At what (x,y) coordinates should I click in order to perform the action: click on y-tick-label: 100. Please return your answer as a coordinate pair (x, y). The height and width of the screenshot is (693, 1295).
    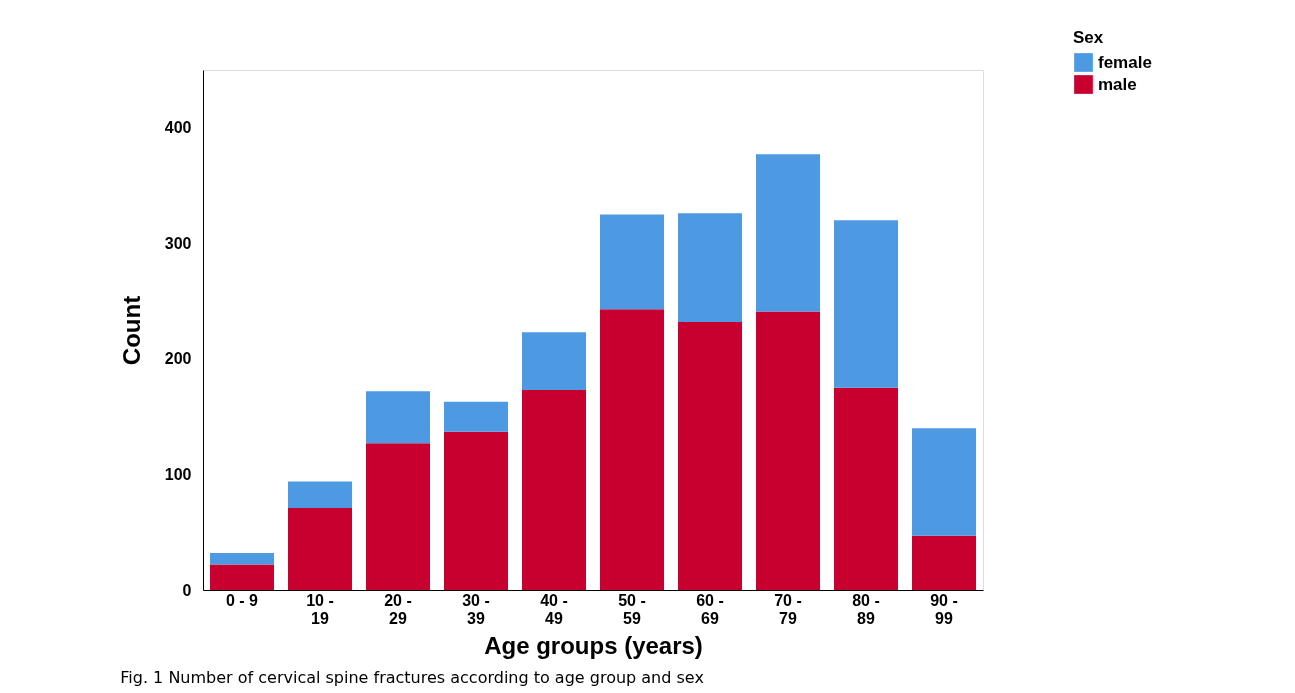
    Looking at the image, I should click on (178, 474).